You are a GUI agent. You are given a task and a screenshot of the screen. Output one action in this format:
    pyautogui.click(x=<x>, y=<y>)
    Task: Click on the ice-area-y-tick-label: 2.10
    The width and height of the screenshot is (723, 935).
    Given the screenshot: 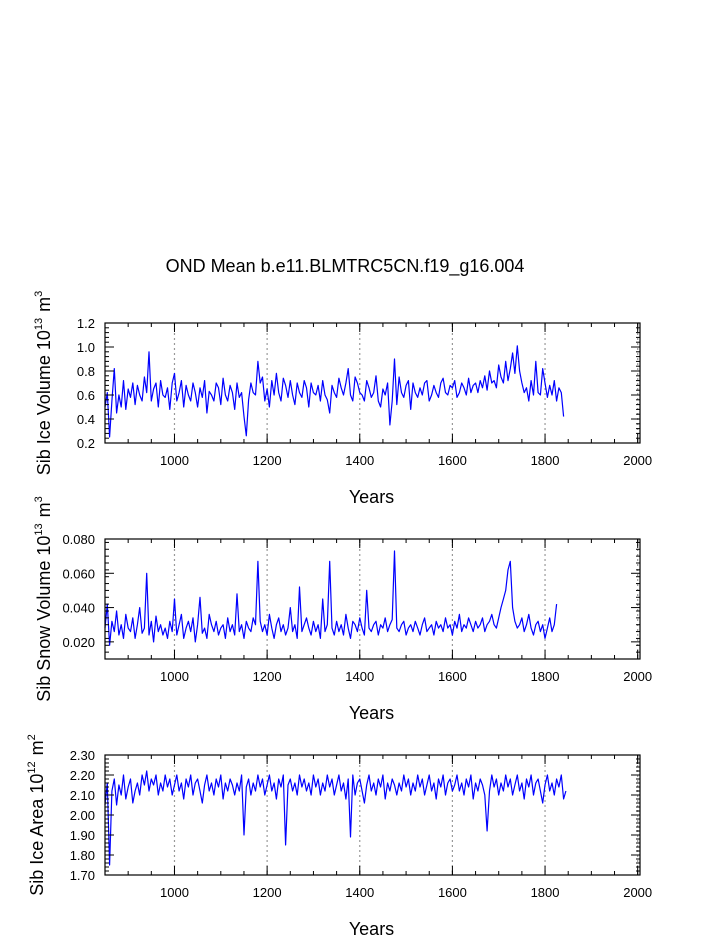 What is the action you would take?
    pyautogui.click(x=82, y=795)
    